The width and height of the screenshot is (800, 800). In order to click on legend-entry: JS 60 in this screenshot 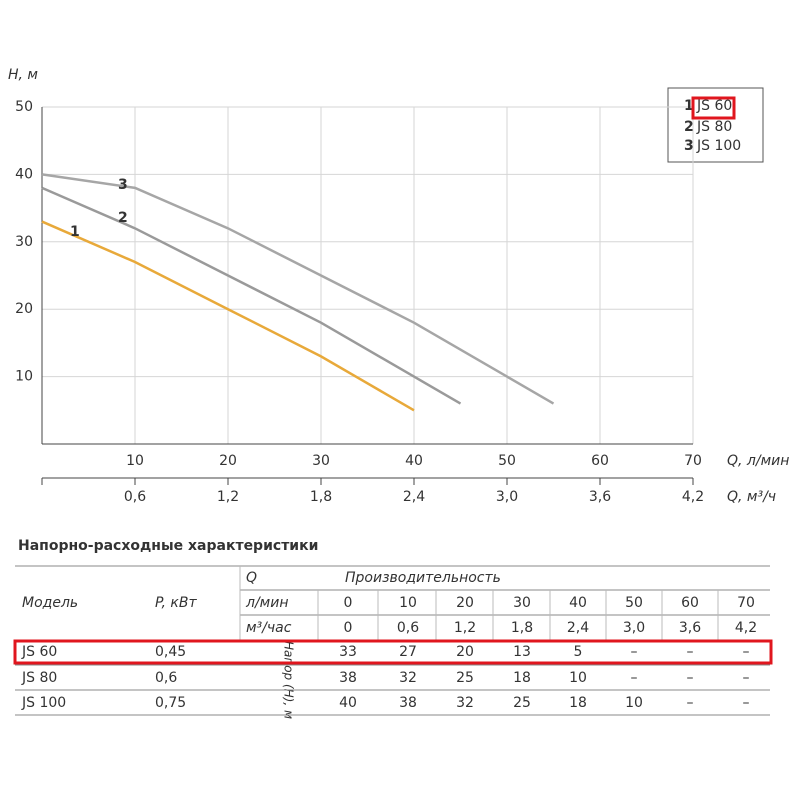, I will do `click(714, 106)`.